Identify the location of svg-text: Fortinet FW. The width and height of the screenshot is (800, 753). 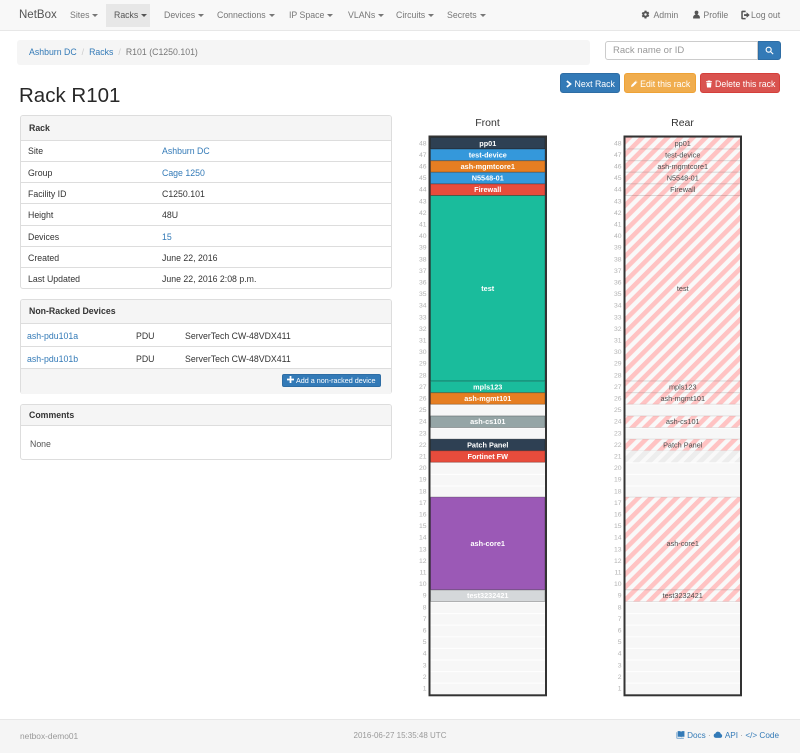
(487, 456).